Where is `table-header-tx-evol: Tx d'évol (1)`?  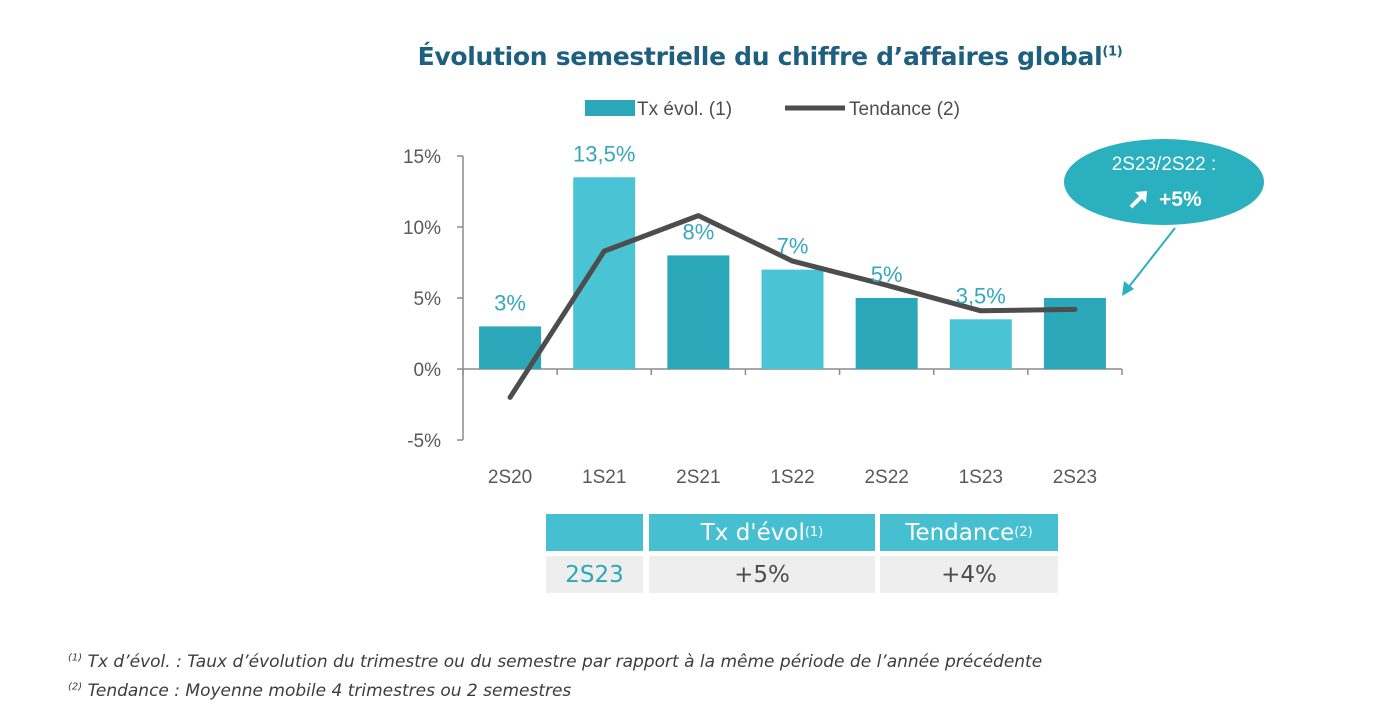 table-header-tx-evol: Tx d'évol (1) is located at coordinates (762, 532).